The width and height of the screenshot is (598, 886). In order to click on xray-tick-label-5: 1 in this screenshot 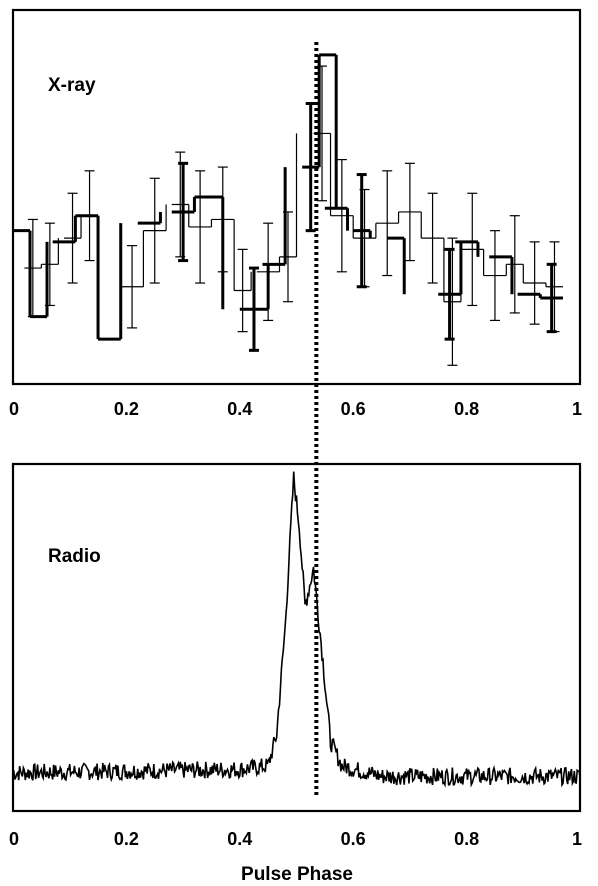, I will do `click(577, 409)`.